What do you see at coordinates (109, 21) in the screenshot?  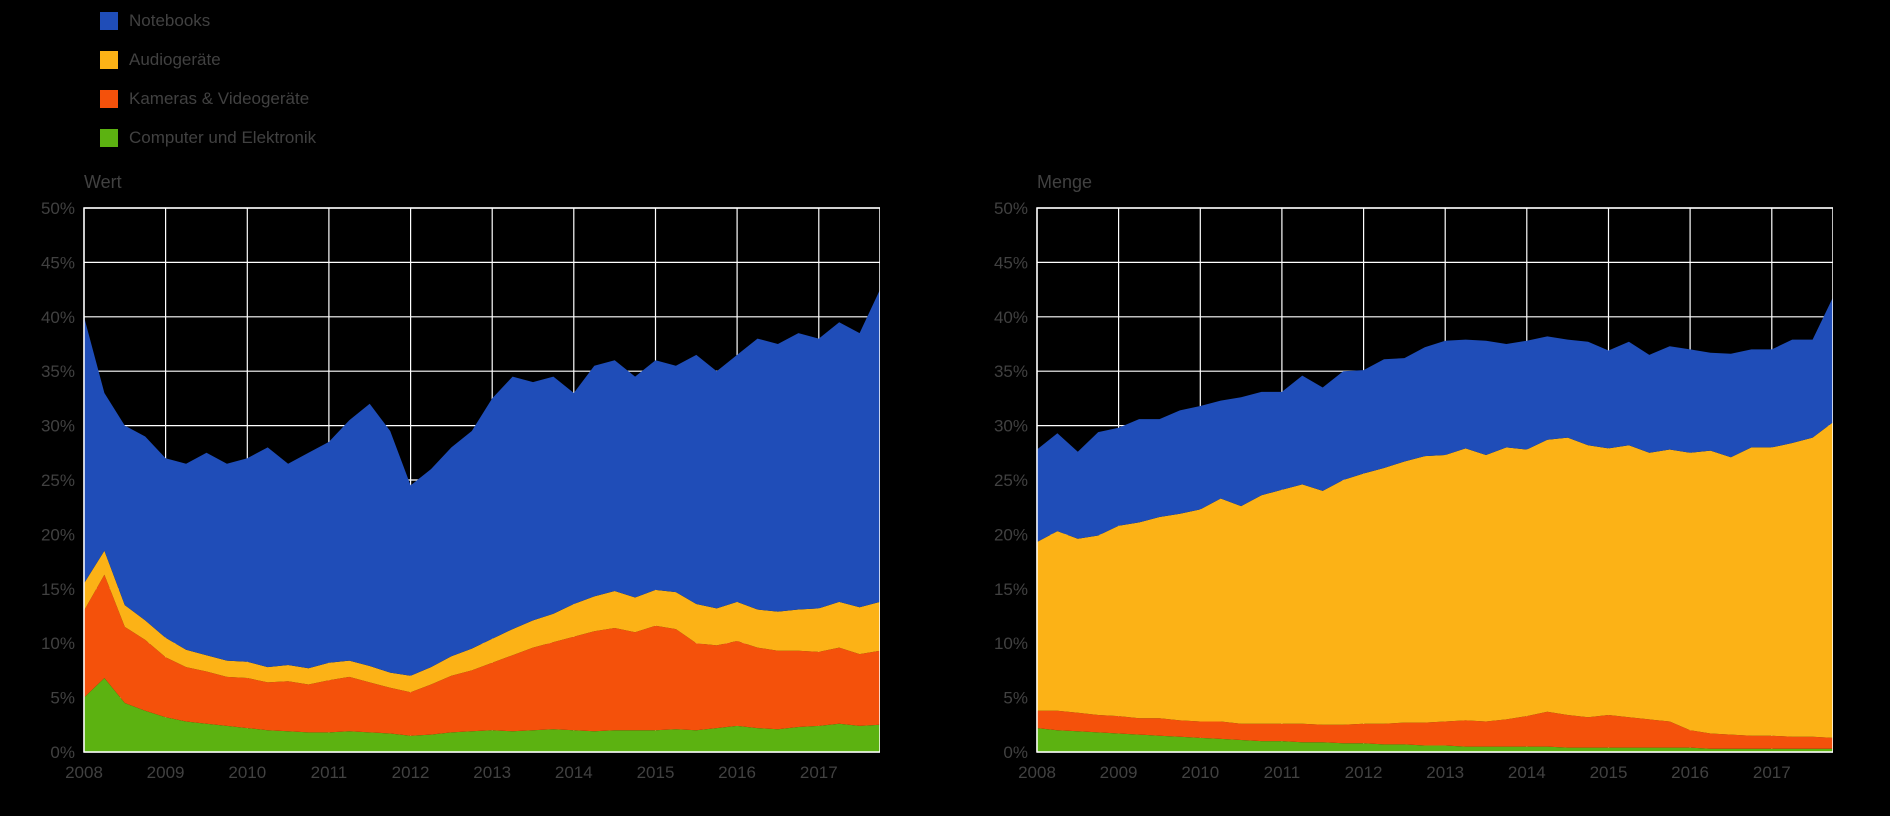 I see `legend-swatch-blue` at bounding box center [109, 21].